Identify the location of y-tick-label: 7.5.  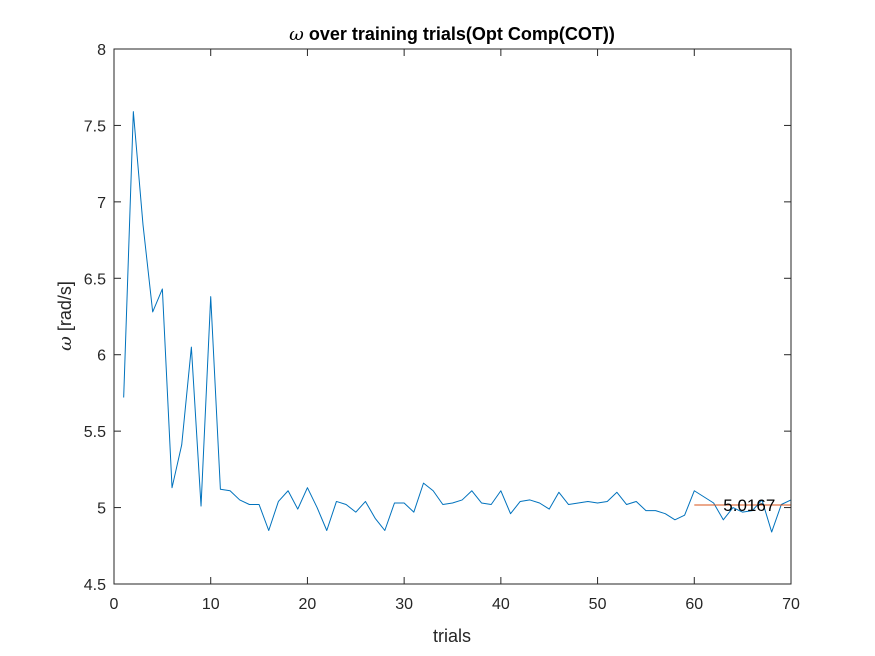
(95, 126).